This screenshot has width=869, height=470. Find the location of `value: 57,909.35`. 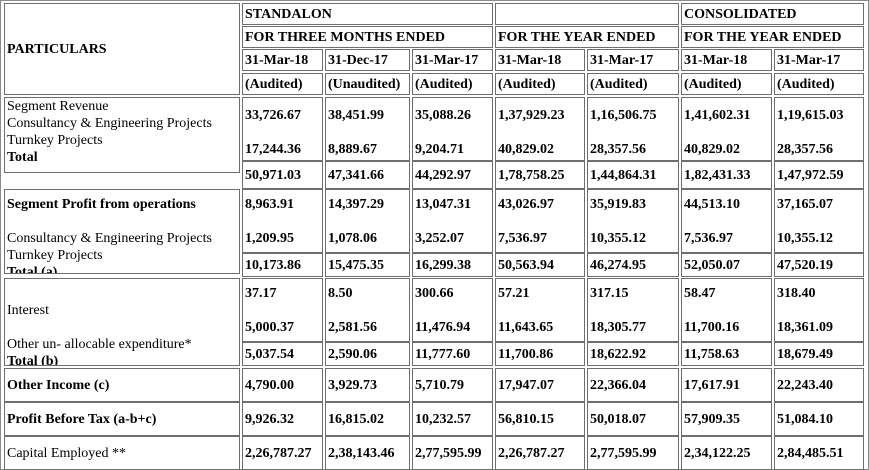

value: 57,909.35 is located at coordinates (712, 419).